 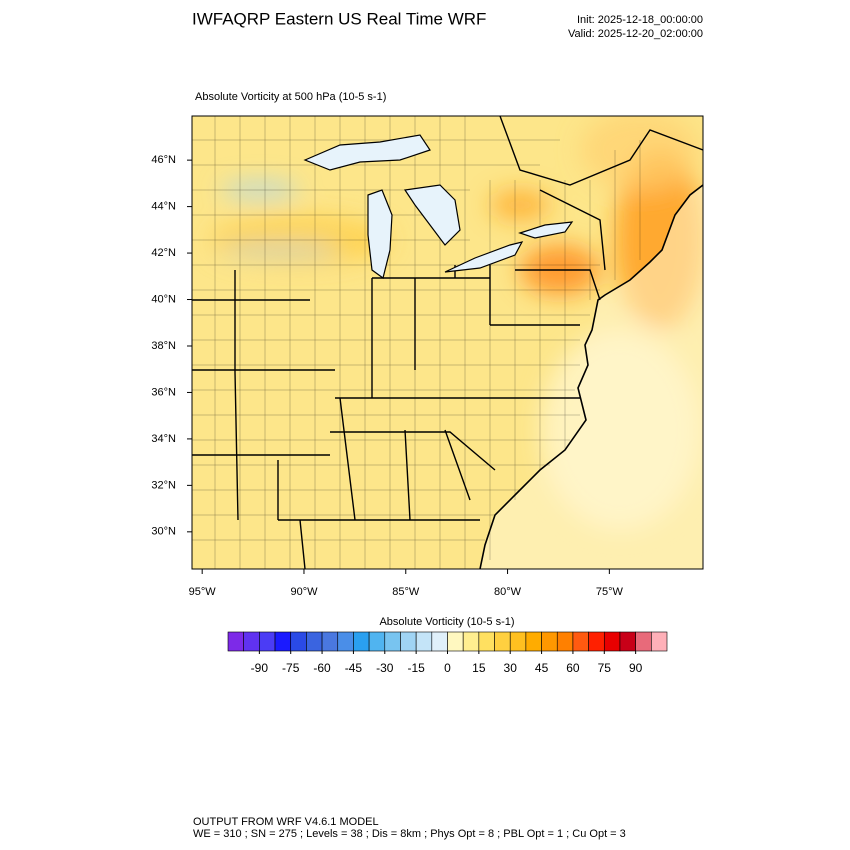 I want to click on colorbar-tick-label: -75, so click(x=291, y=668).